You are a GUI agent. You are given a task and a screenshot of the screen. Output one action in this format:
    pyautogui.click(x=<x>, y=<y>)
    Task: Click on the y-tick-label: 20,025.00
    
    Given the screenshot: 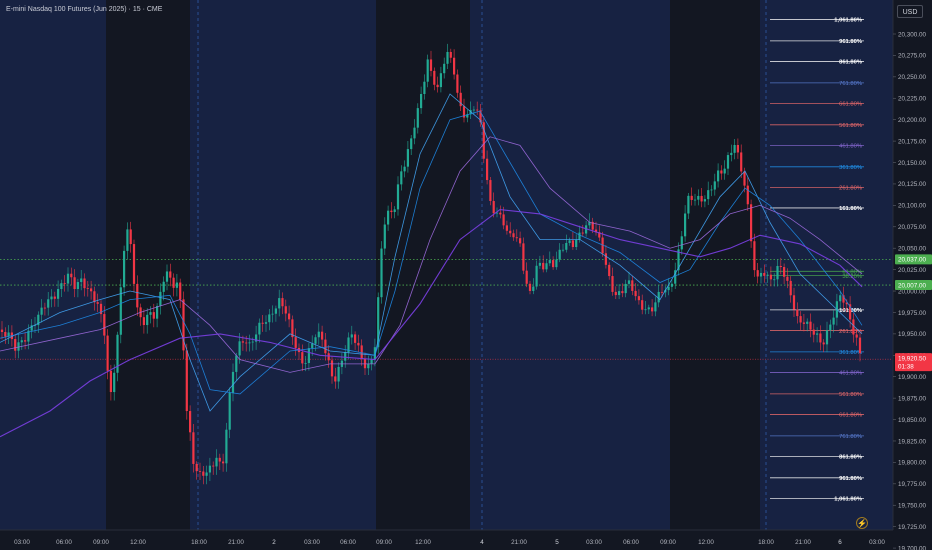 What is the action you would take?
    pyautogui.click(x=912, y=270)
    